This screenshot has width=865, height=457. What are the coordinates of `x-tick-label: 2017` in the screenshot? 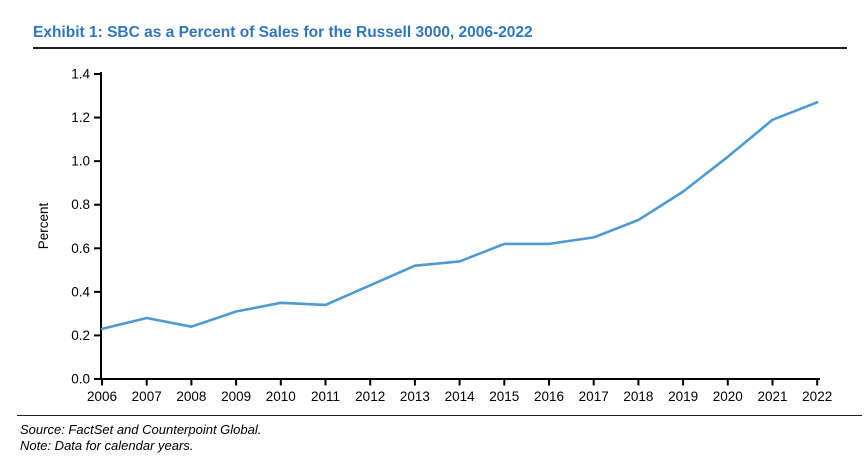 It's located at (594, 396).